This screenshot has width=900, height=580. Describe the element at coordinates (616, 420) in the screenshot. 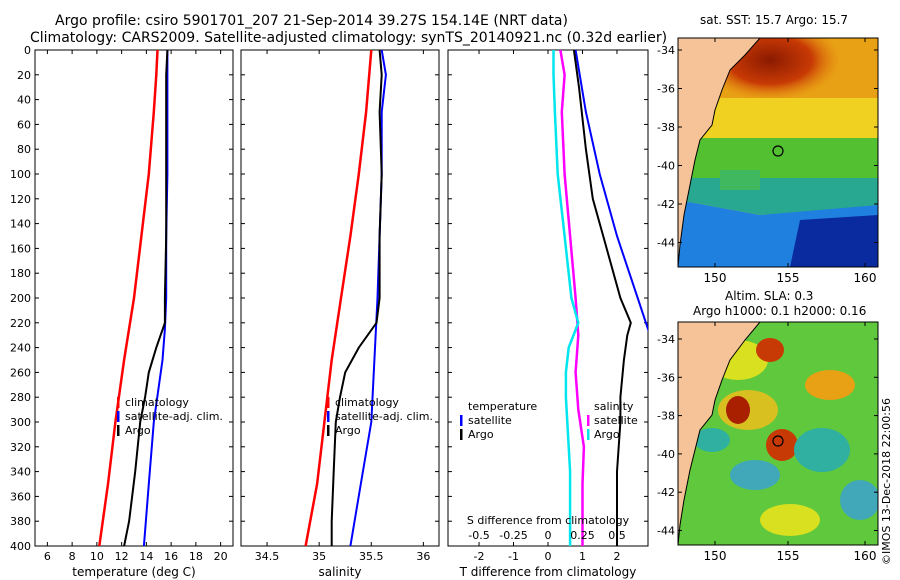

I see `legend-label: satellite` at that location.